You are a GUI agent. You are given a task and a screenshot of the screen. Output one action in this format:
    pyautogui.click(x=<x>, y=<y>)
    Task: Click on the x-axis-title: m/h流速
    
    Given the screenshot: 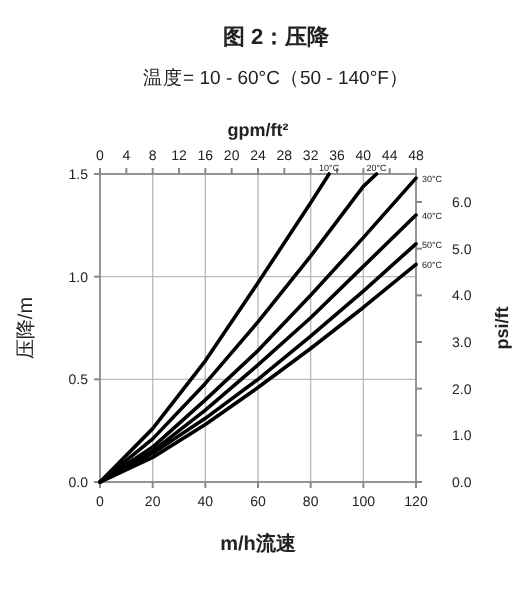 What is the action you would take?
    pyautogui.click(x=259, y=544)
    